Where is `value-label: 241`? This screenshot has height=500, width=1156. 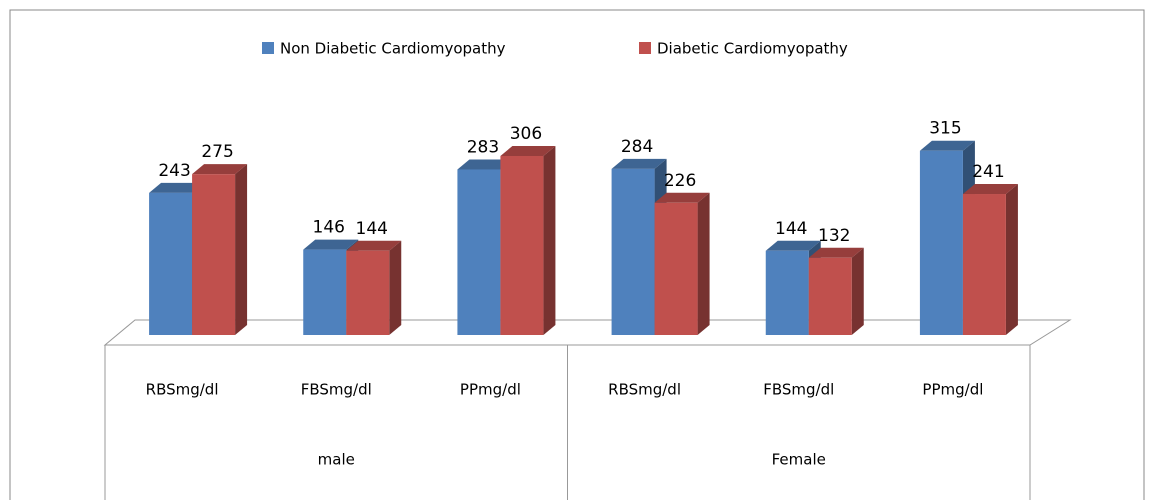
value-label: 241 is located at coordinates (988, 172).